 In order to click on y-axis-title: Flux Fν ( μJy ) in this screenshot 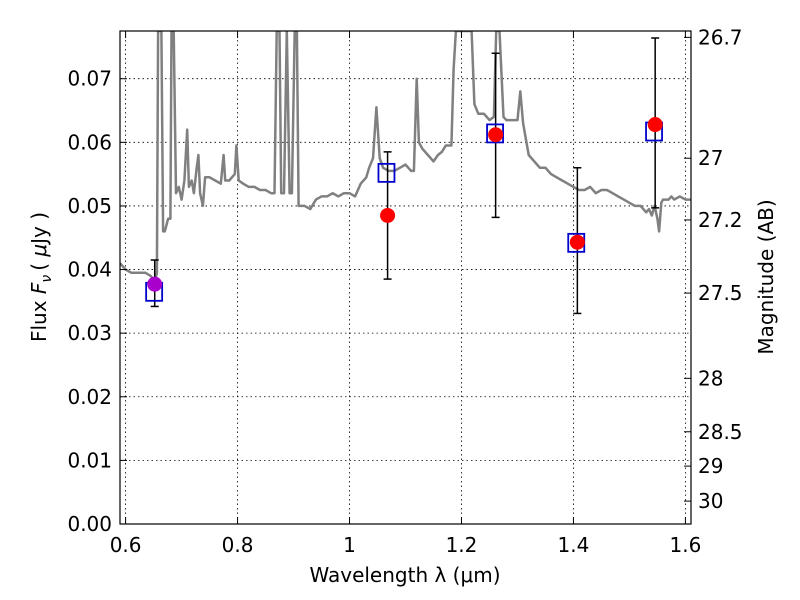, I will do `click(41, 277)`.